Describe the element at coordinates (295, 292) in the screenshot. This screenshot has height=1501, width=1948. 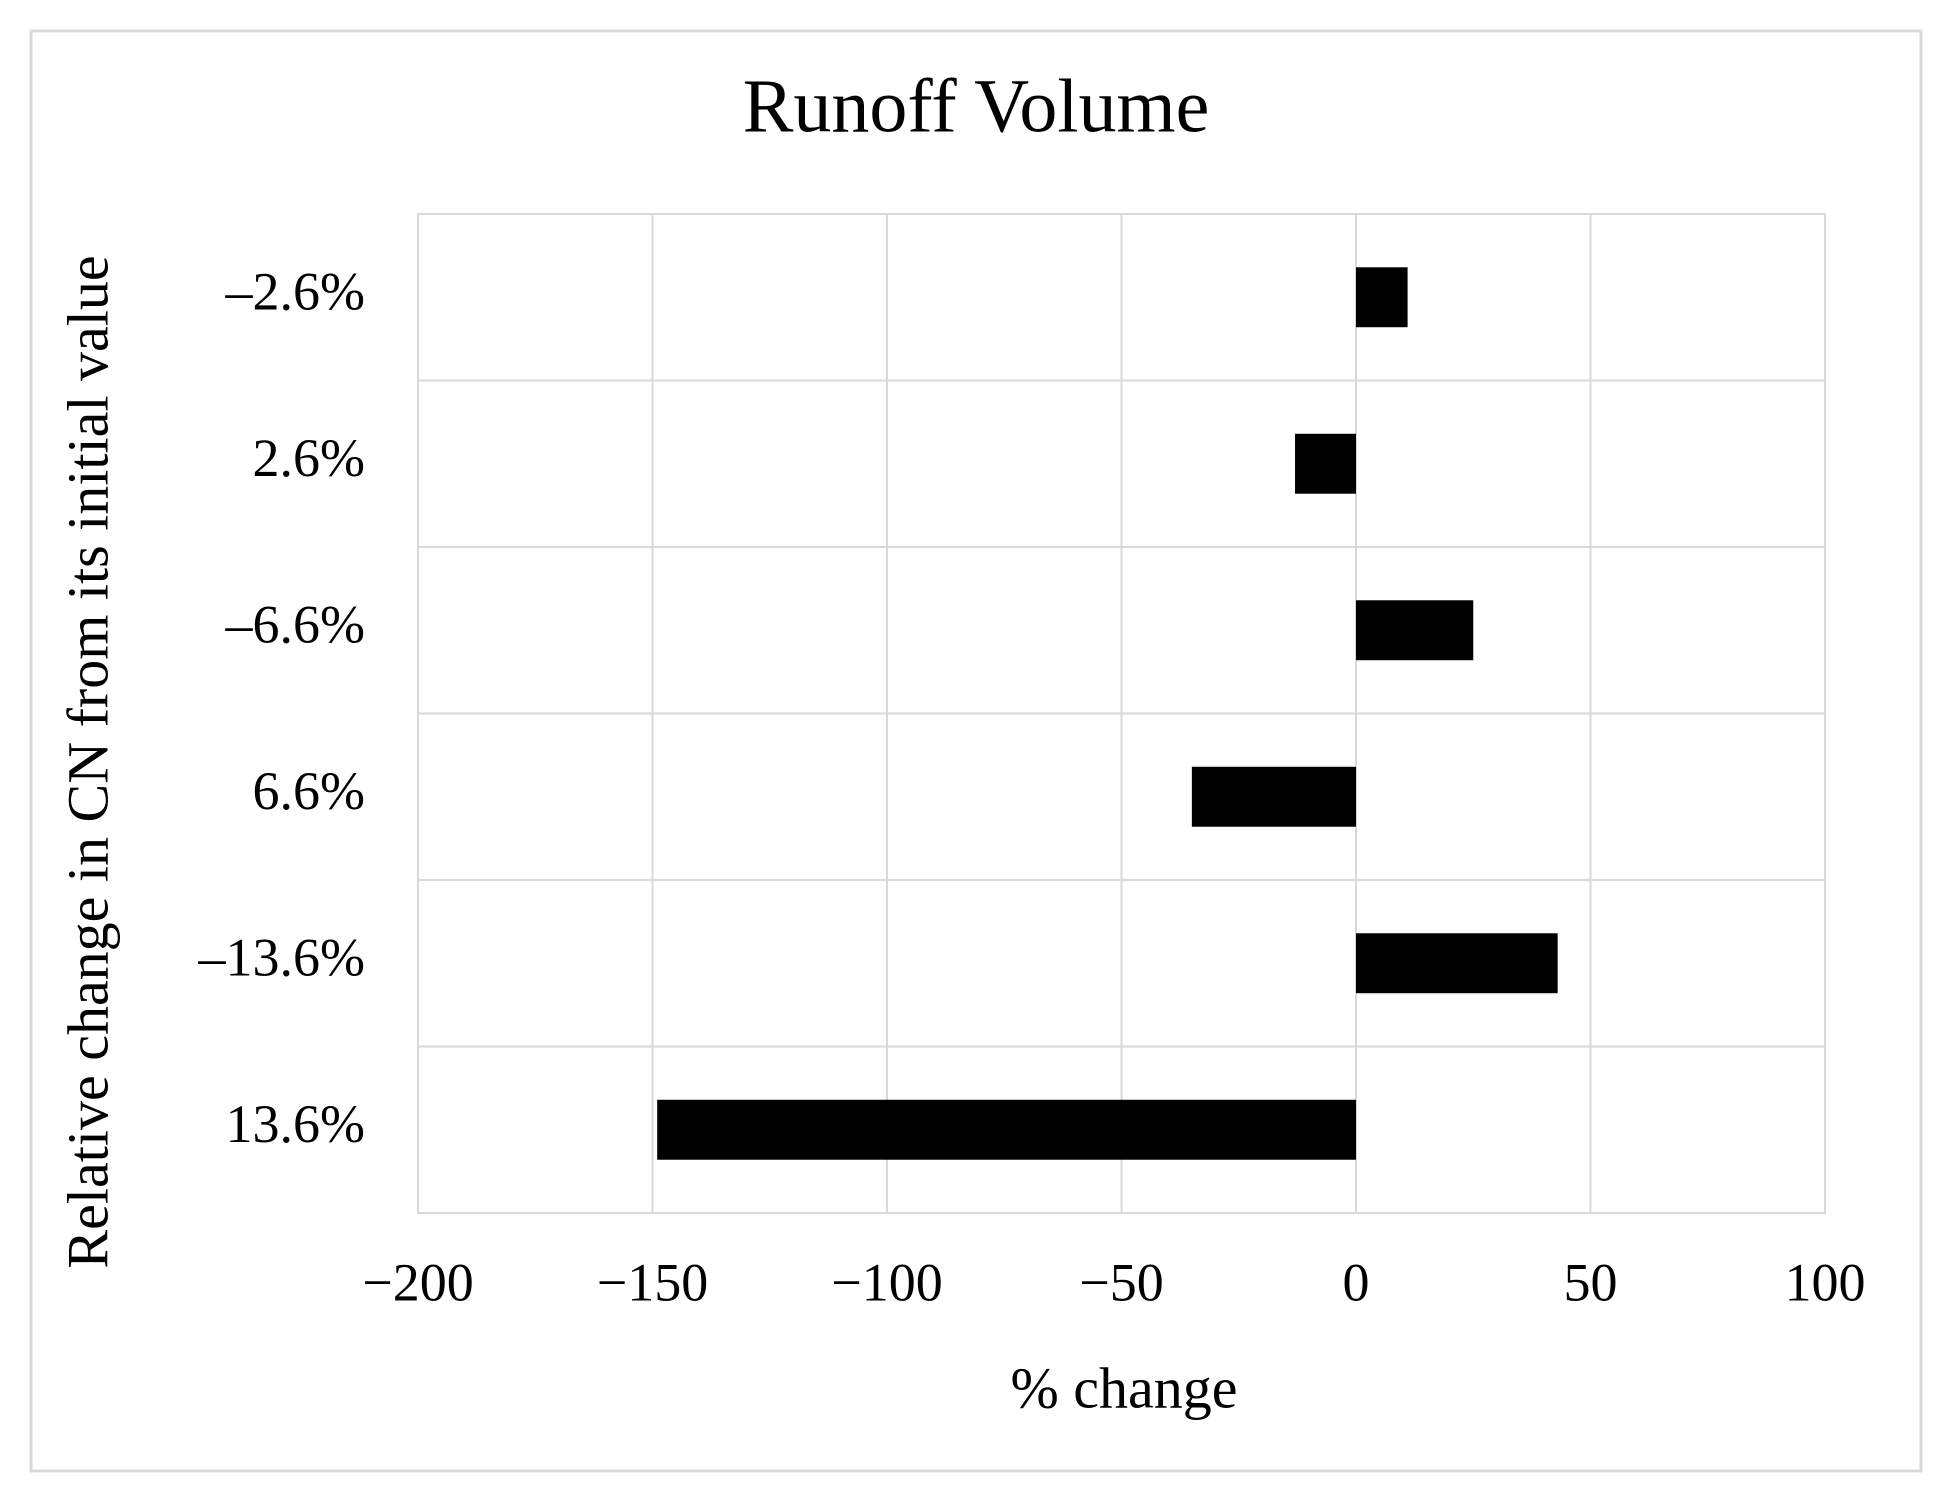
I see `y-tick-label: –2.6%` at that location.